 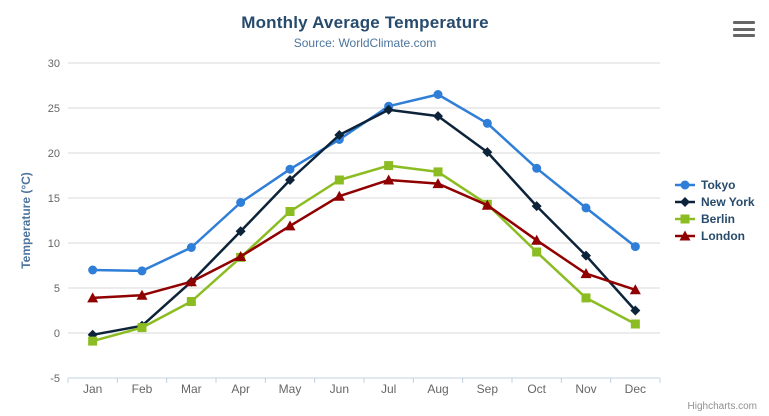 What do you see at coordinates (437, 389) in the screenshot?
I see `x-axis-tick-label: Aug` at bounding box center [437, 389].